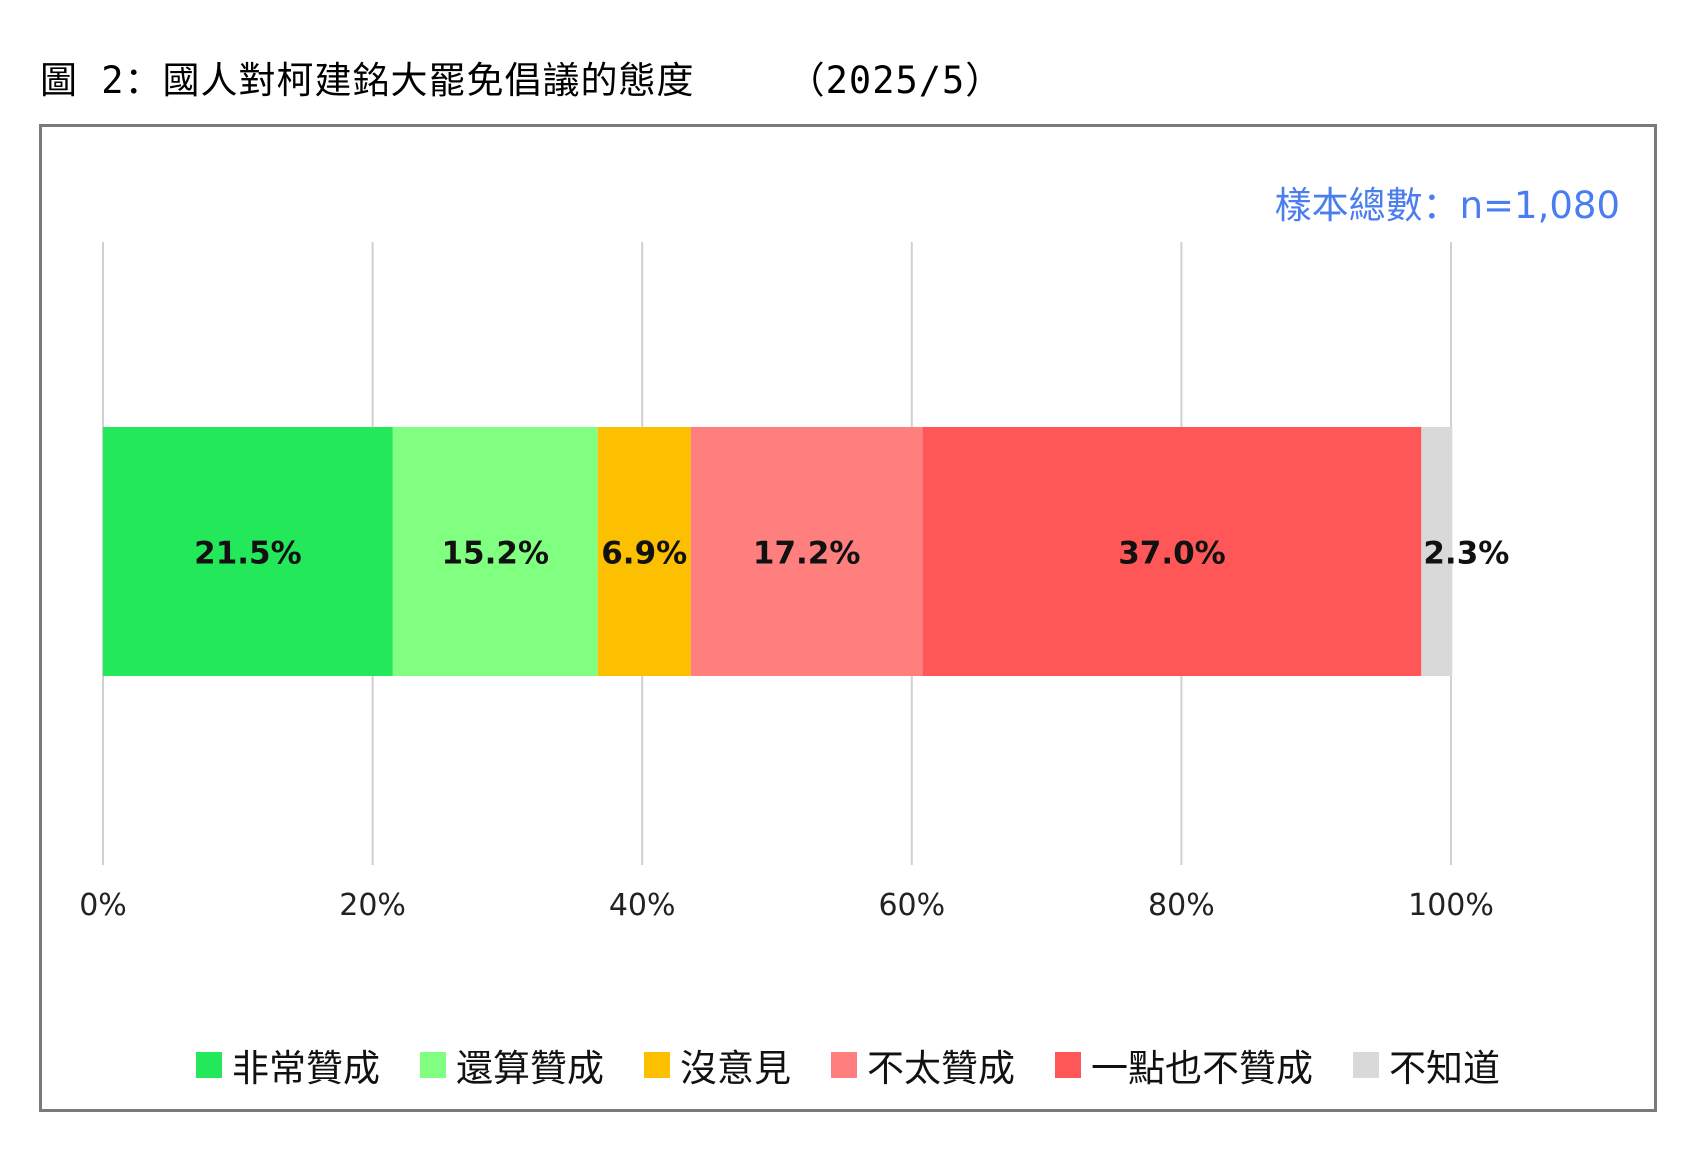 The width and height of the screenshot is (1700, 1166). What do you see at coordinates (1202, 1068) in the screenshot?
I see `legend-label: 一點也不贊成` at bounding box center [1202, 1068].